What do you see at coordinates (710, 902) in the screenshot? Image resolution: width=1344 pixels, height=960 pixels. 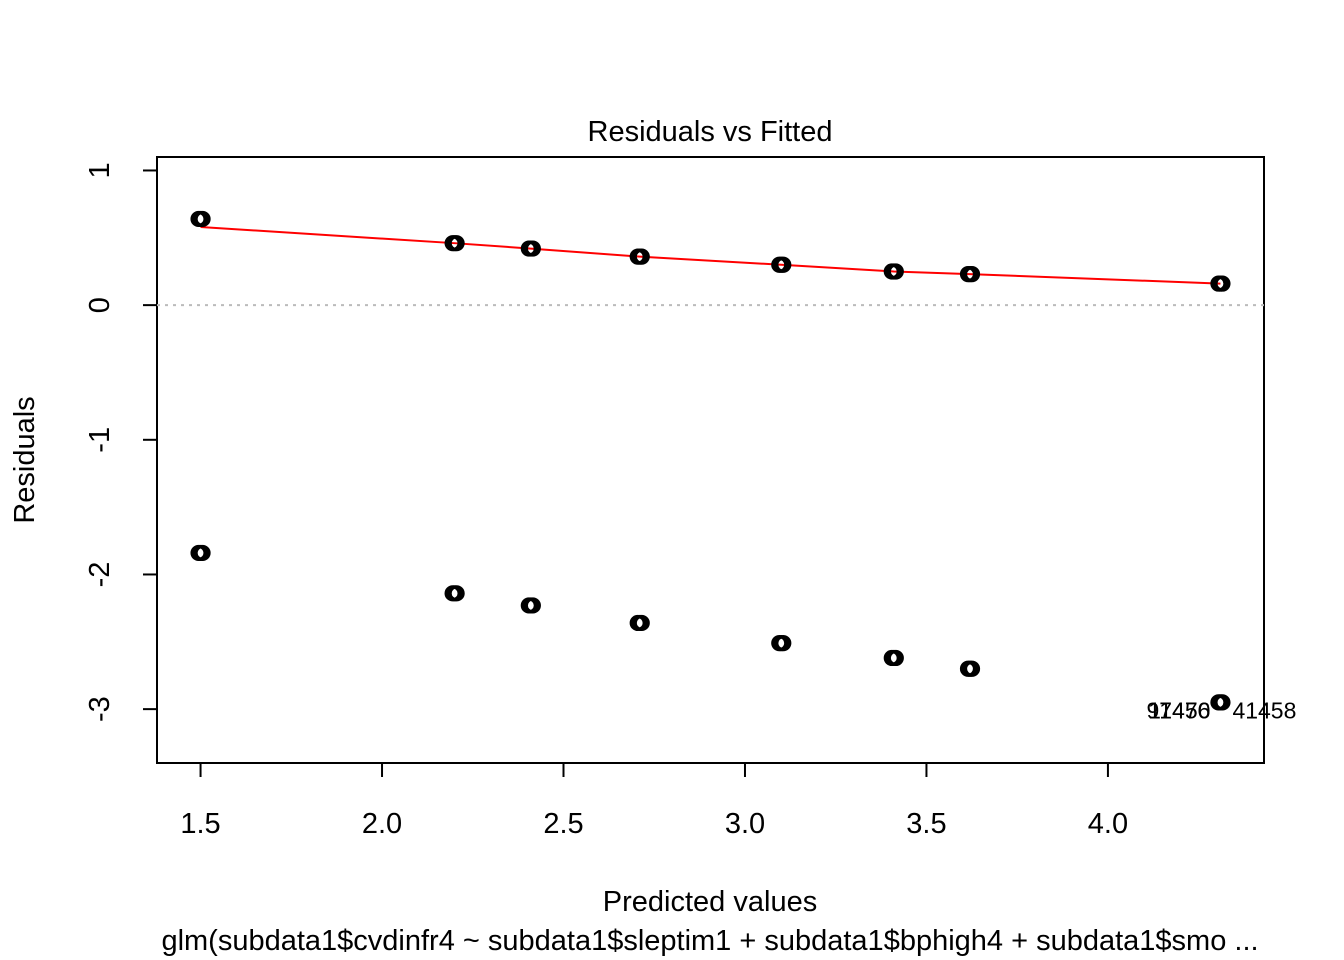 I see `x-axis-label: Predicted values` at bounding box center [710, 902].